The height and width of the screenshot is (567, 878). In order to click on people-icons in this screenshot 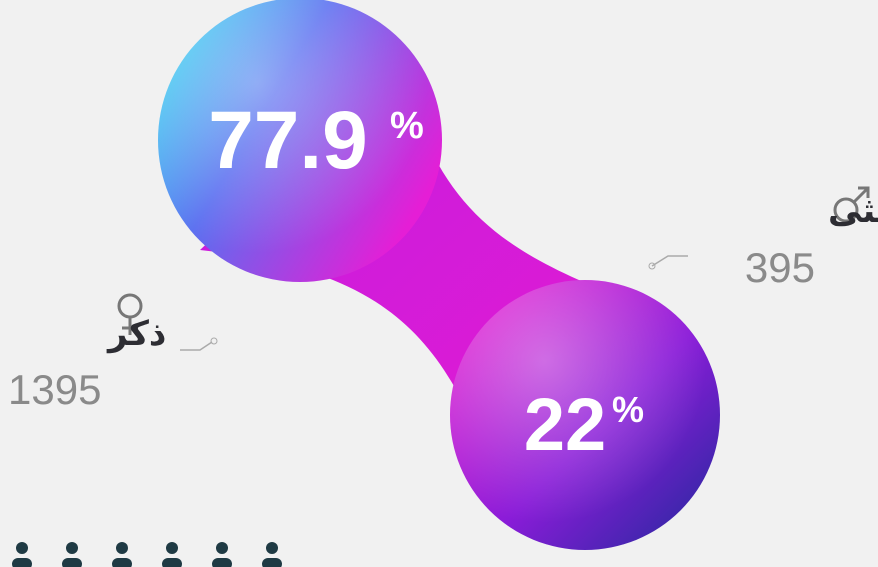, I will do `click(147, 554)`.